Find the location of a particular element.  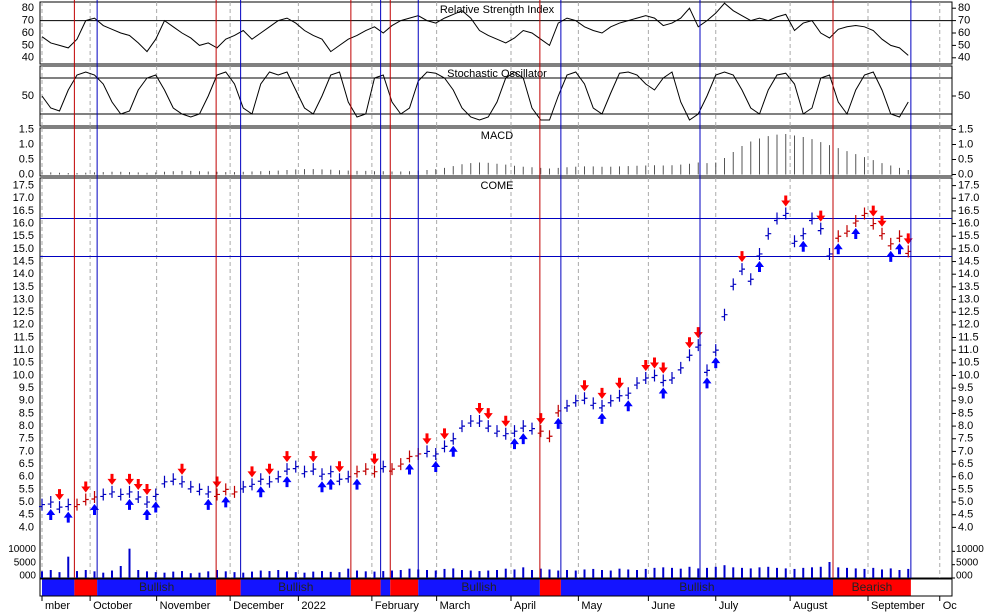

y-tick-label: 70 is located at coordinates (28, 21).